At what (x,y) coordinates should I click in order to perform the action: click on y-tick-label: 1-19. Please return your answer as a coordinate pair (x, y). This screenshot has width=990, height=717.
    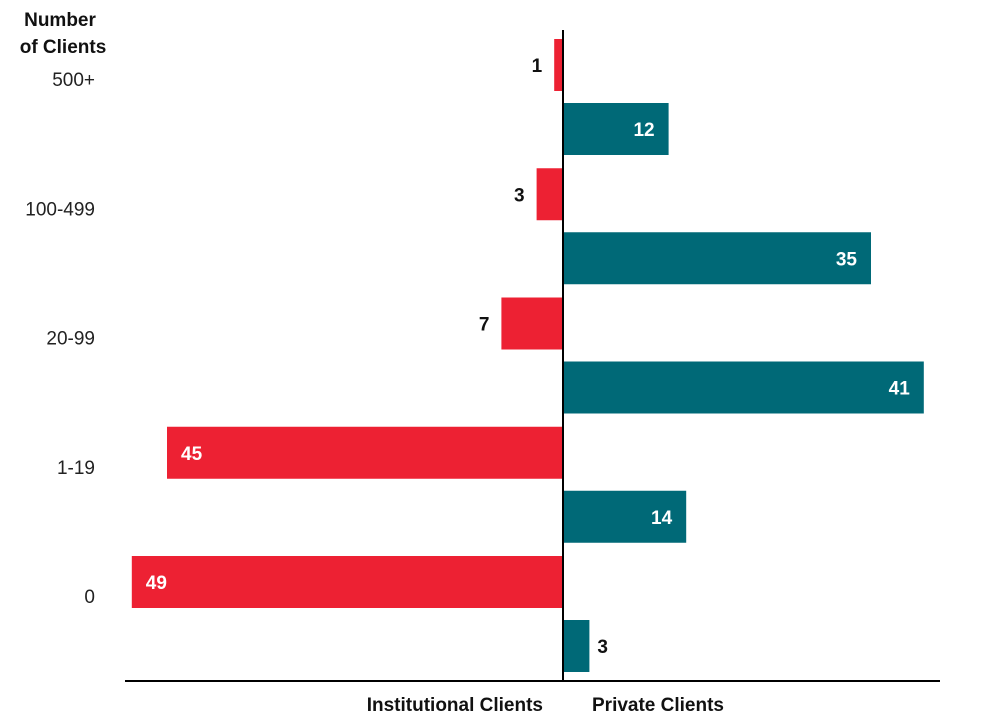
    Looking at the image, I should click on (76, 468).